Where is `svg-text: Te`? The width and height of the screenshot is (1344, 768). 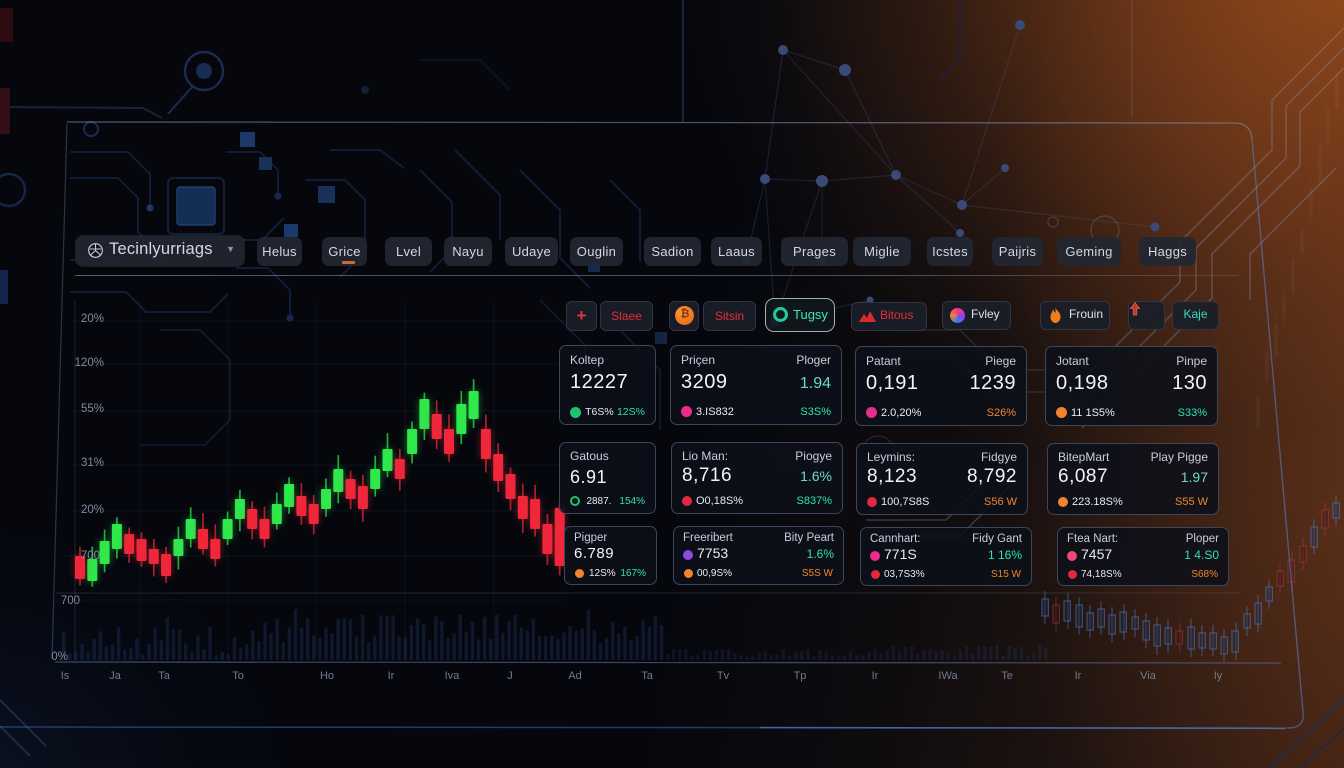 svg-text: Te is located at coordinates (1007, 676).